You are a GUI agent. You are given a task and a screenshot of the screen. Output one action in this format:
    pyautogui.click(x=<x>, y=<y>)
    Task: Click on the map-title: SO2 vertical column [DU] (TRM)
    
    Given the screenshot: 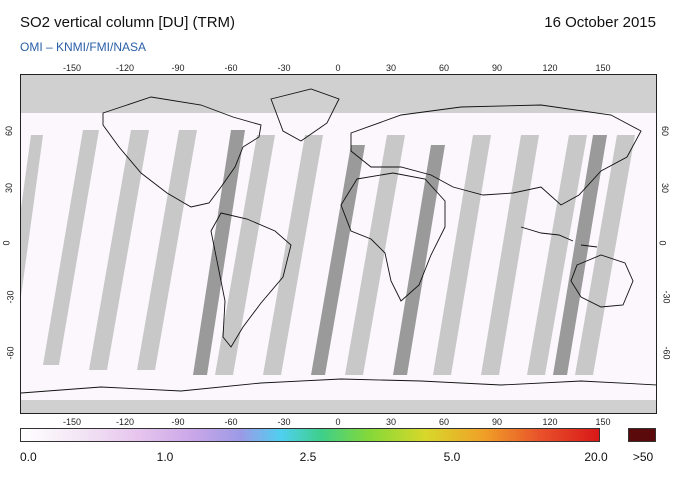 What is the action you would take?
    pyautogui.click(x=128, y=22)
    